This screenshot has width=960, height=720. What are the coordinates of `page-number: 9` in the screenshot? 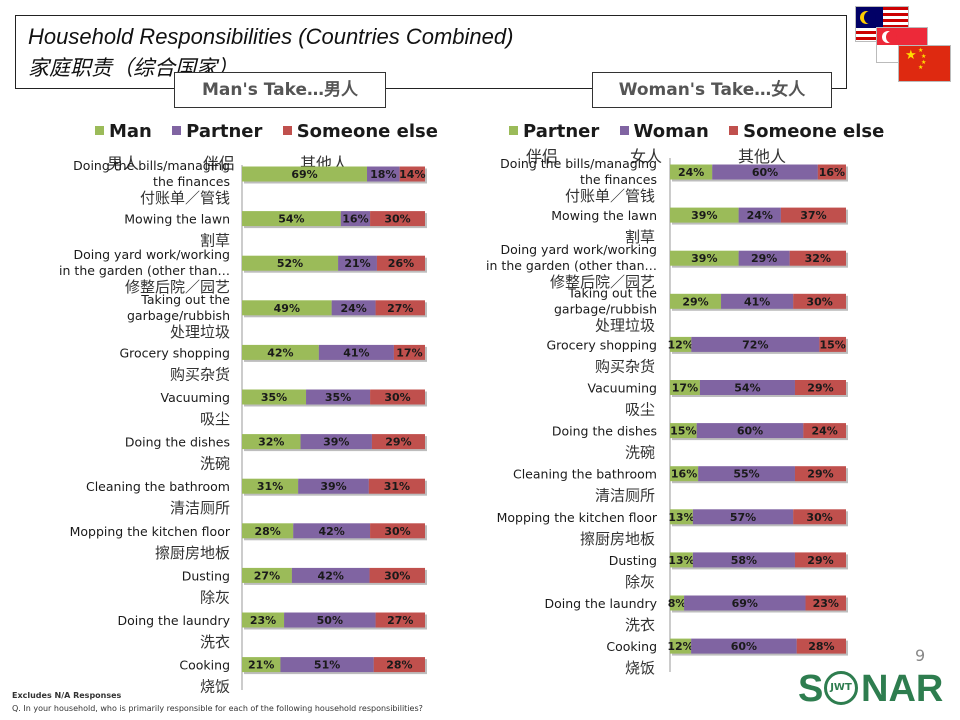 It's located at (920, 655).